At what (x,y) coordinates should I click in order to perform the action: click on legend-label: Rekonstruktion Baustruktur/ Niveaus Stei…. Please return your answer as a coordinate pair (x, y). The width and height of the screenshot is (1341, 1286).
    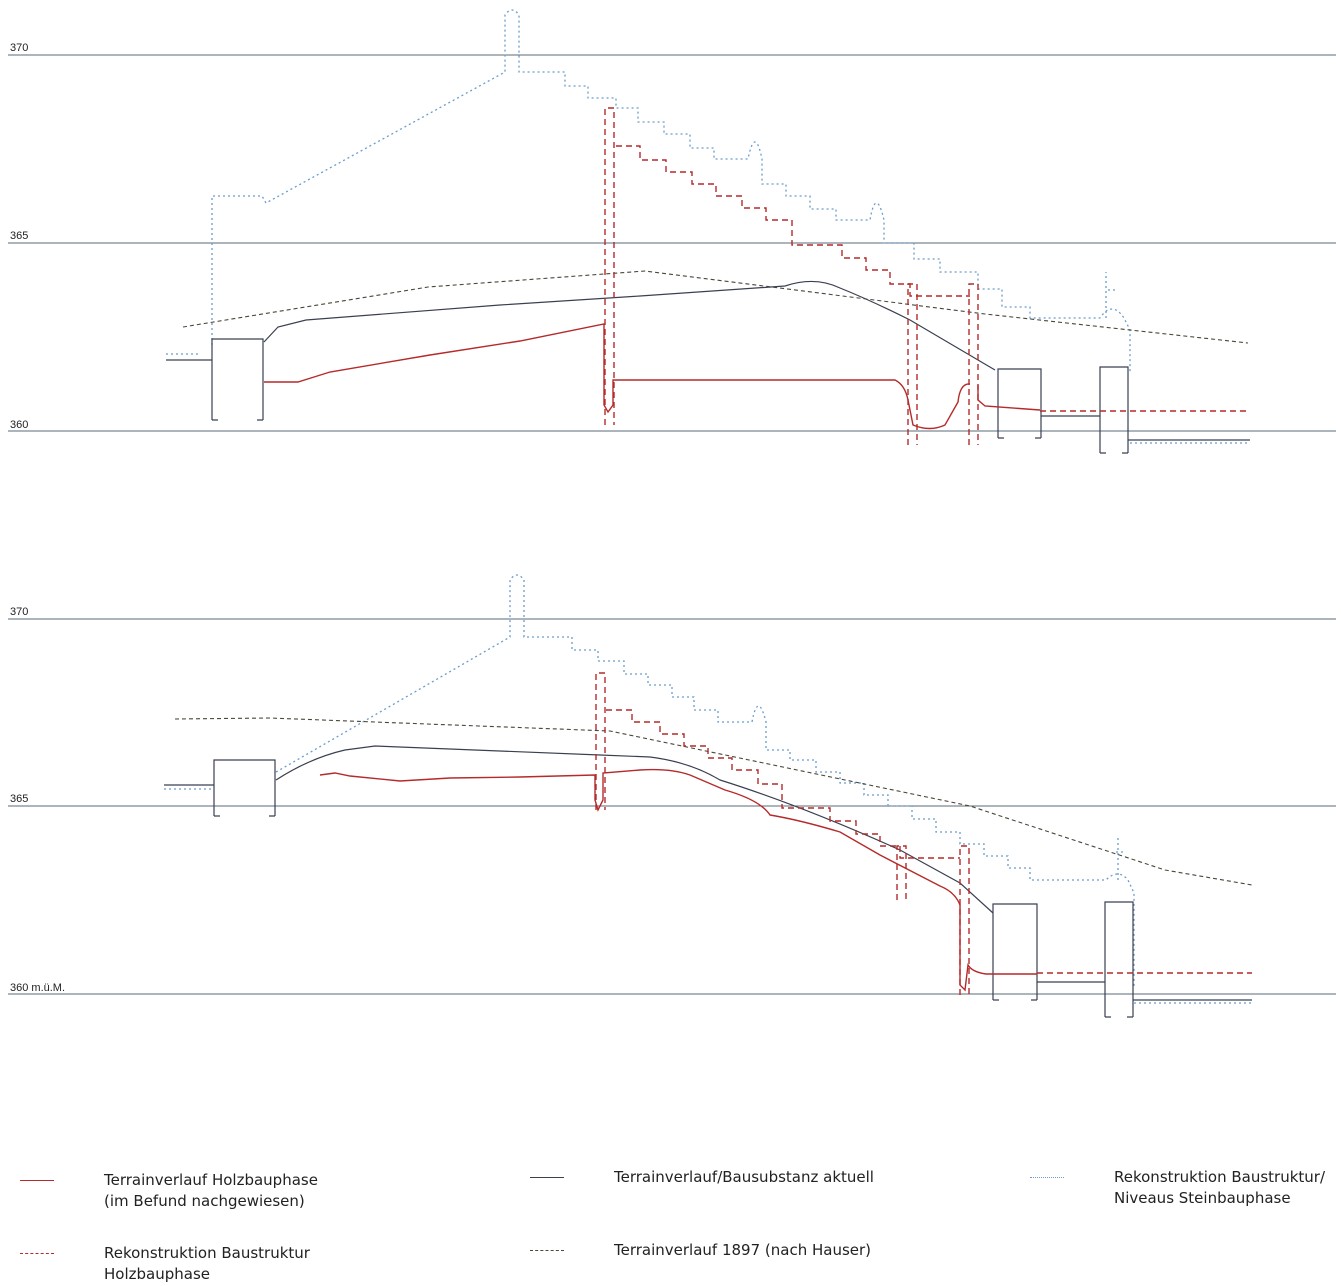
    Looking at the image, I should click on (1219, 1188).